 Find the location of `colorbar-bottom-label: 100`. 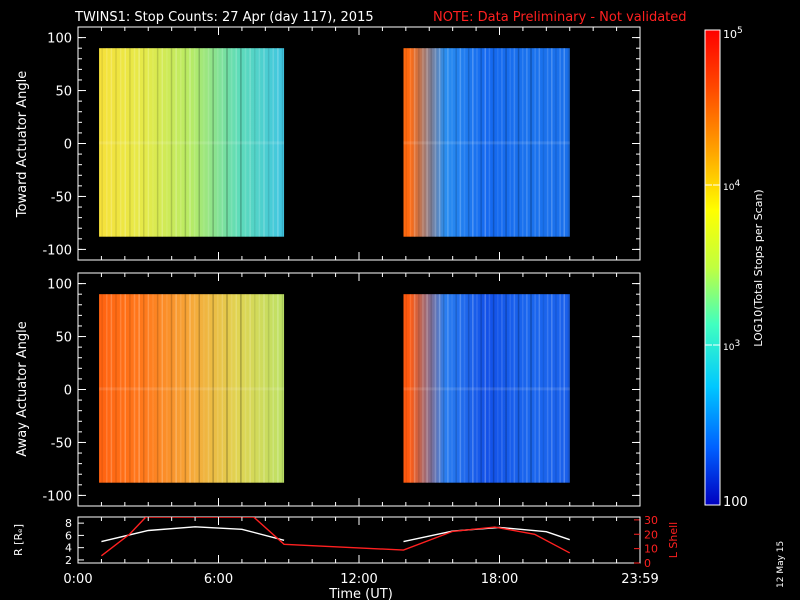

colorbar-bottom-label: 100 is located at coordinates (735, 502).